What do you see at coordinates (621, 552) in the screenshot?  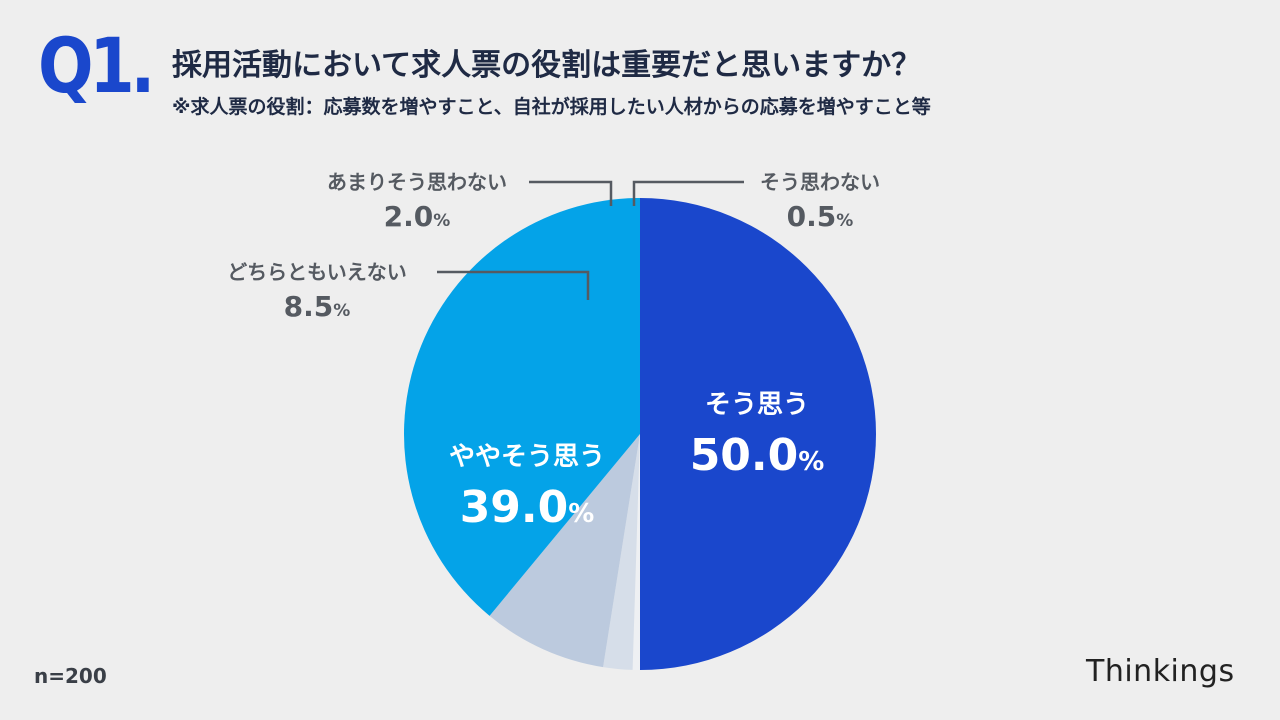 I see `pie-slice-somewhat-disagree` at bounding box center [621, 552].